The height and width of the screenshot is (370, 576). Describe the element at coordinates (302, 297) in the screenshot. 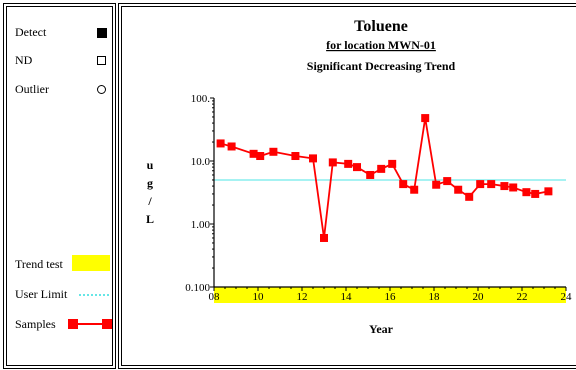

I see `x-tick-label: 12` at that location.